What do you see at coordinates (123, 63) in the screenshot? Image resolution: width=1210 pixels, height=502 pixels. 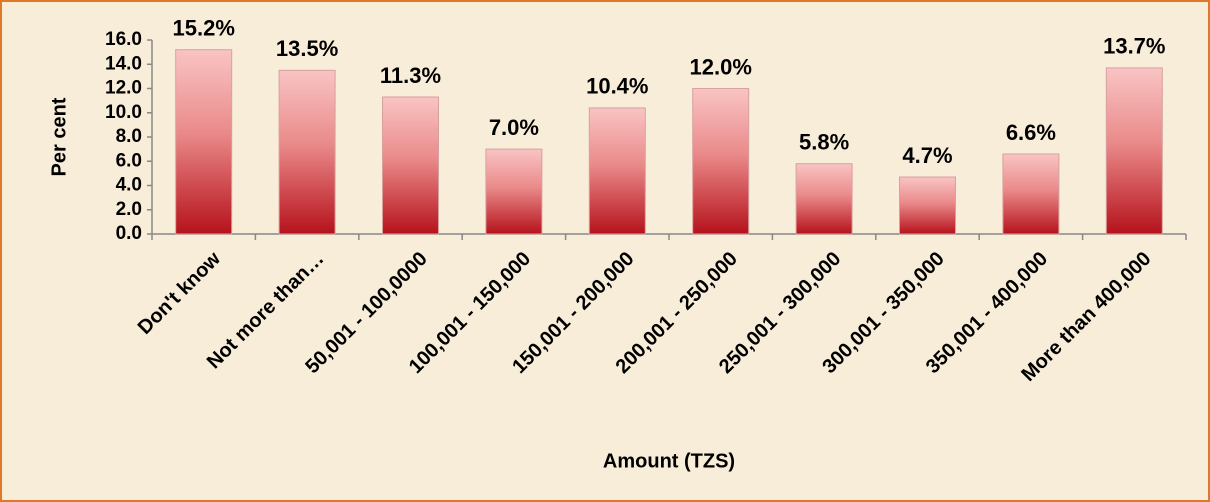 I see `y-tick-label: 14.0` at bounding box center [123, 63].